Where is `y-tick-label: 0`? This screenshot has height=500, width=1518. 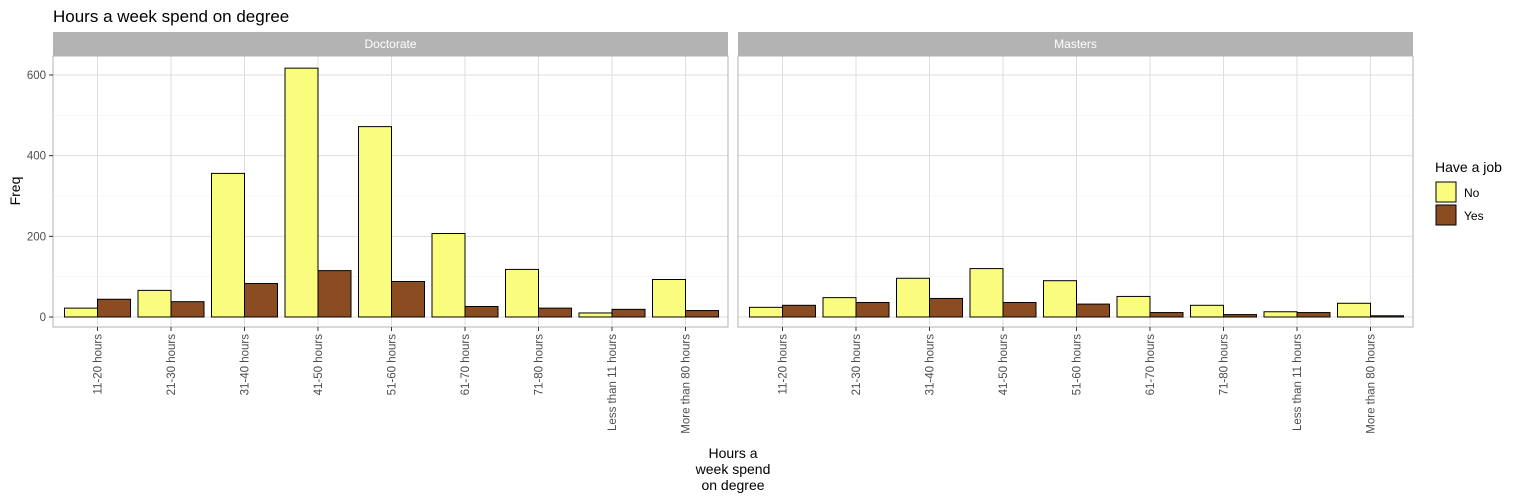
y-tick-label: 0 is located at coordinates (43, 318).